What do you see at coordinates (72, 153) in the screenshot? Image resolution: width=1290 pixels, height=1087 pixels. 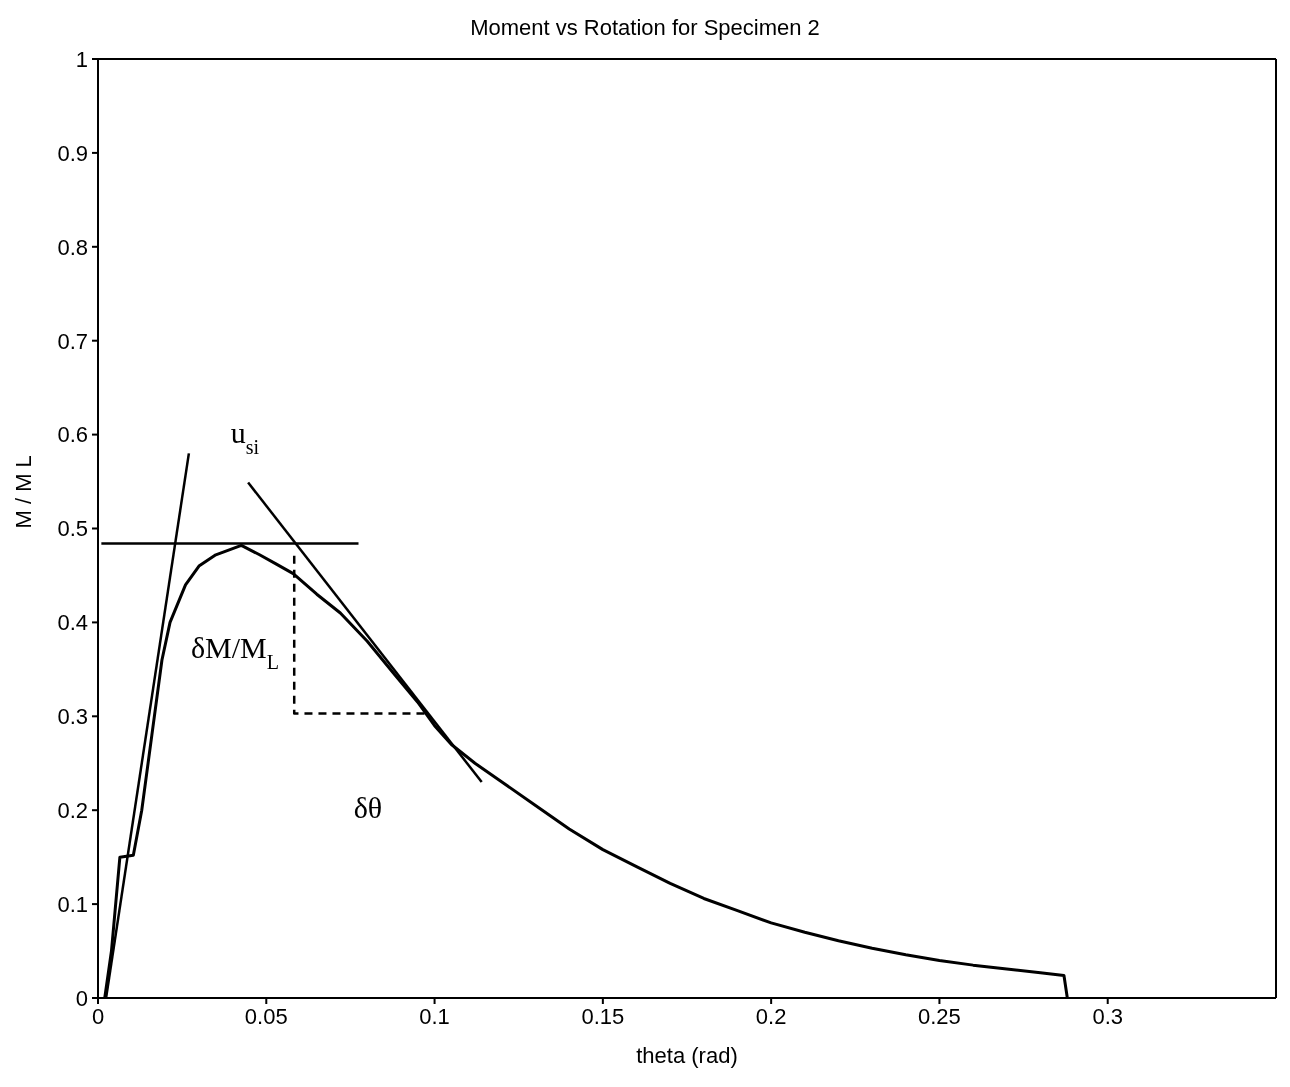 I see `y-tick-label: 0.9` at bounding box center [72, 153].